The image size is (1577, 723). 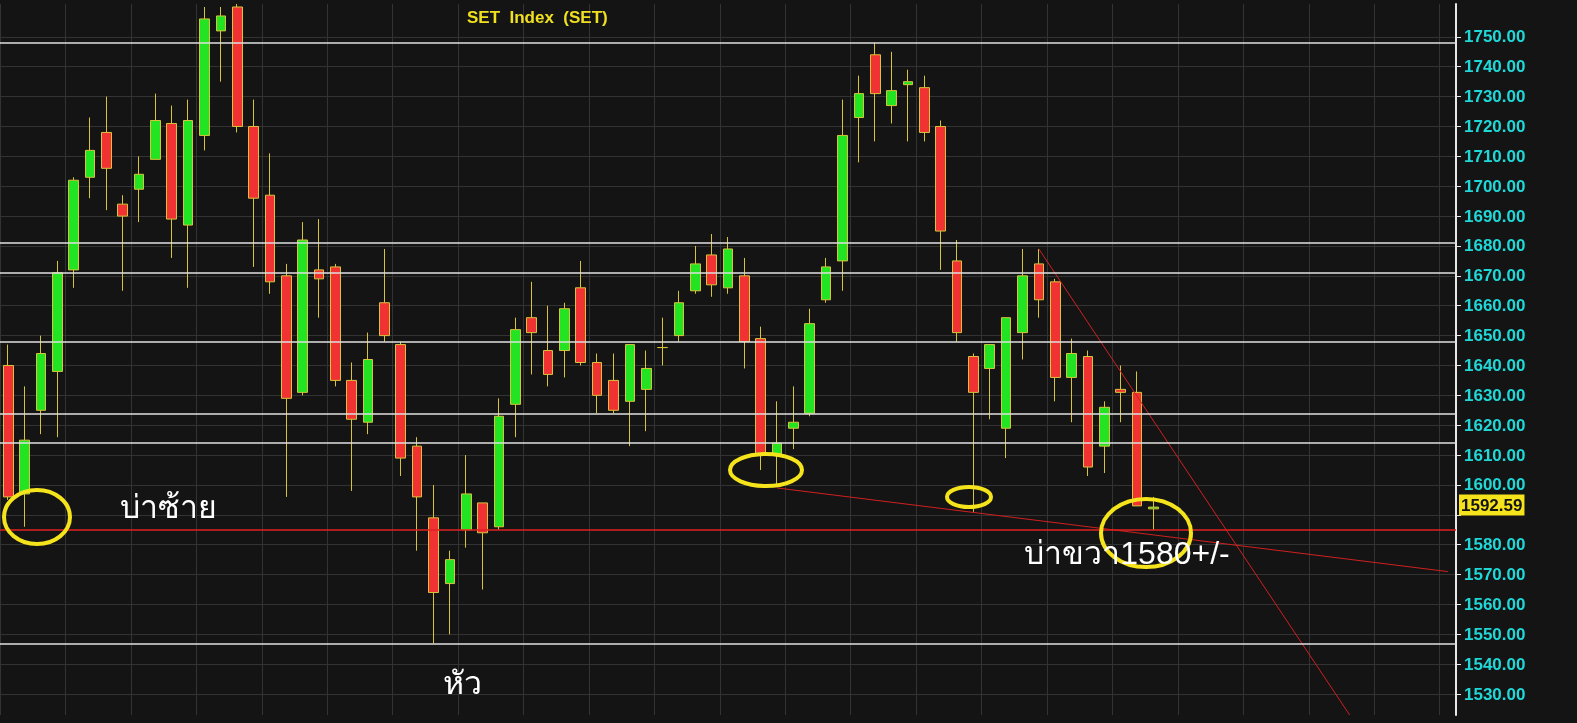 I want to click on y-tick-label: 1740.00, so click(x=1495, y=67).